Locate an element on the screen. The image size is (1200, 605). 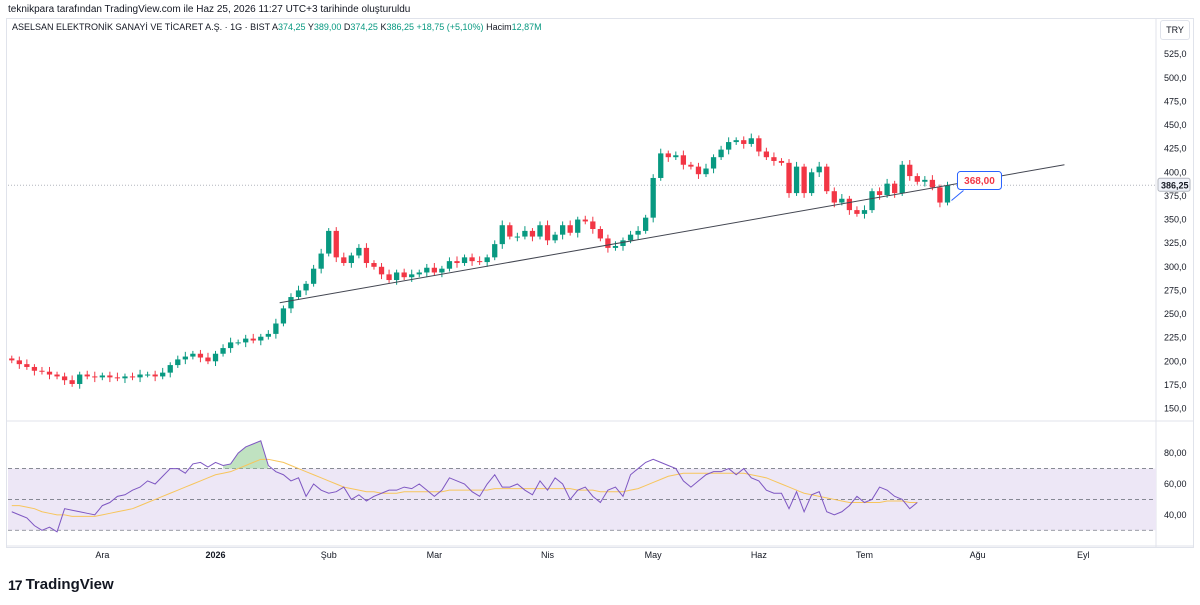
time-tick-label: Tem is located at coordinates (864, 555).